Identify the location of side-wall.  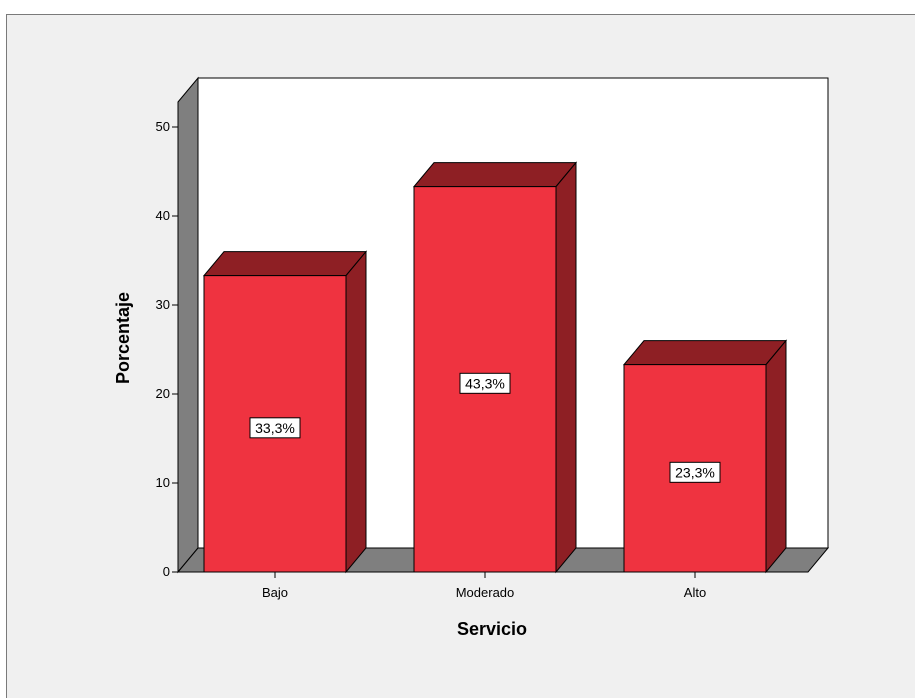
(188, 325).